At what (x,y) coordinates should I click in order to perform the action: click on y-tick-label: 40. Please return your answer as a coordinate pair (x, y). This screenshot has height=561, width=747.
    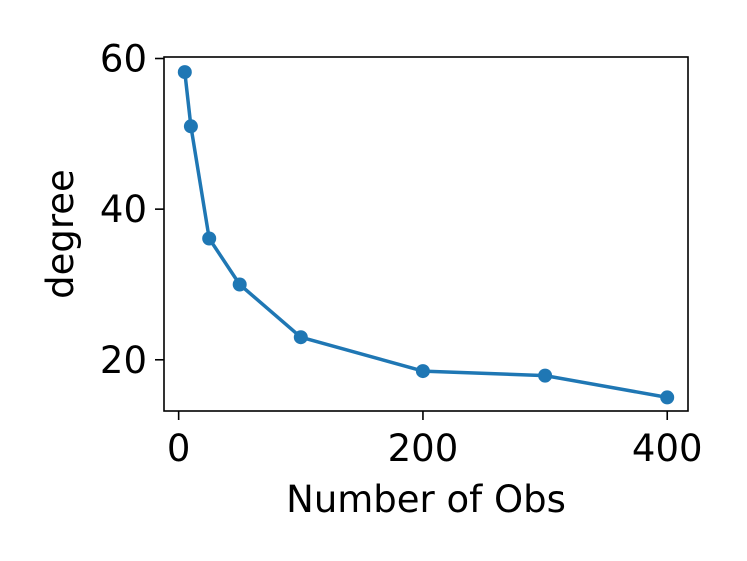
    Looking at the image, I should click on (123, 209).